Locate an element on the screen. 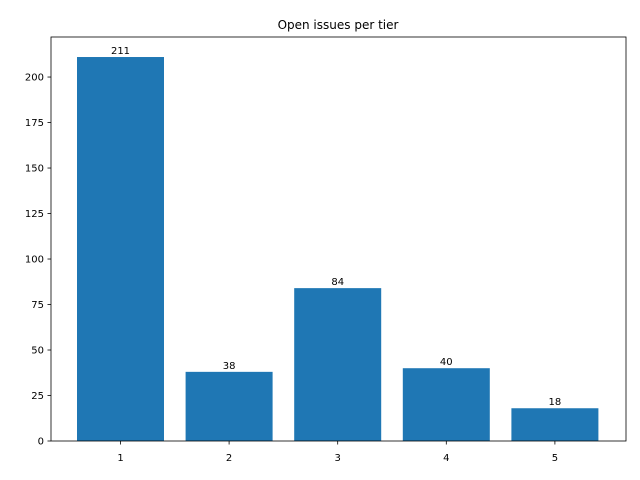  y-tick-label: 25 is located at coordinates (37, 396).